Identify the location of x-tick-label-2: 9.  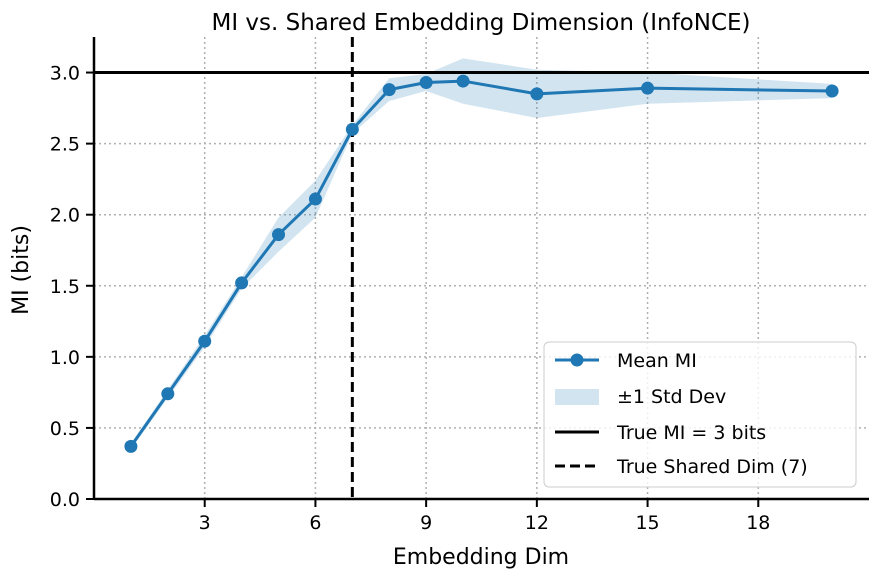
(426, 523).